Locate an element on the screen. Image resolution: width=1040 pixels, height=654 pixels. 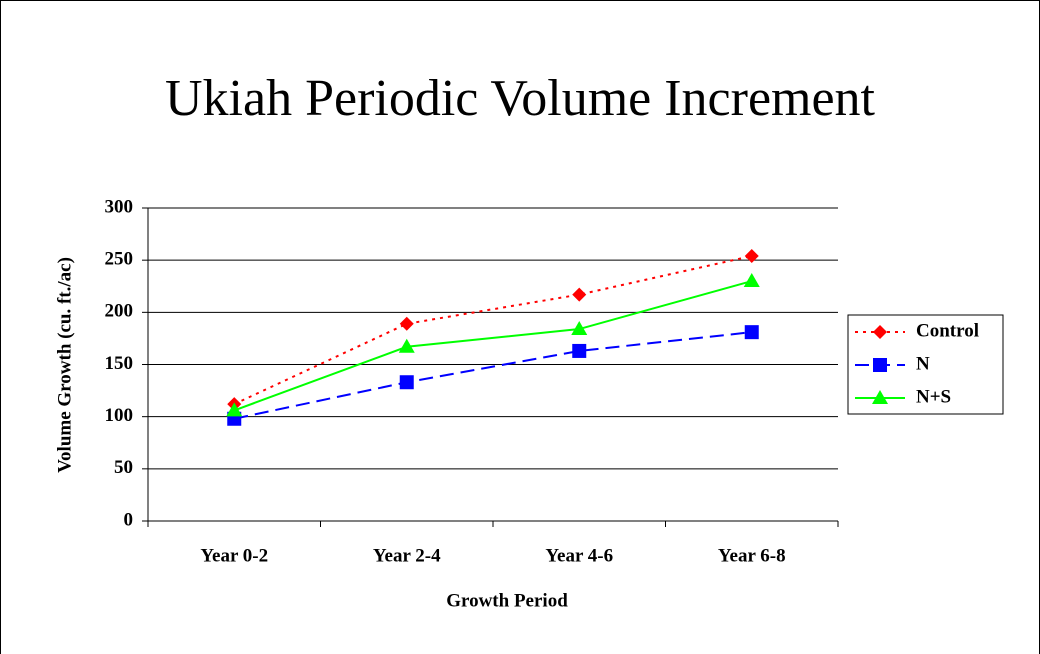
y-tick-label: 300 is located at coordinates (119, 206).